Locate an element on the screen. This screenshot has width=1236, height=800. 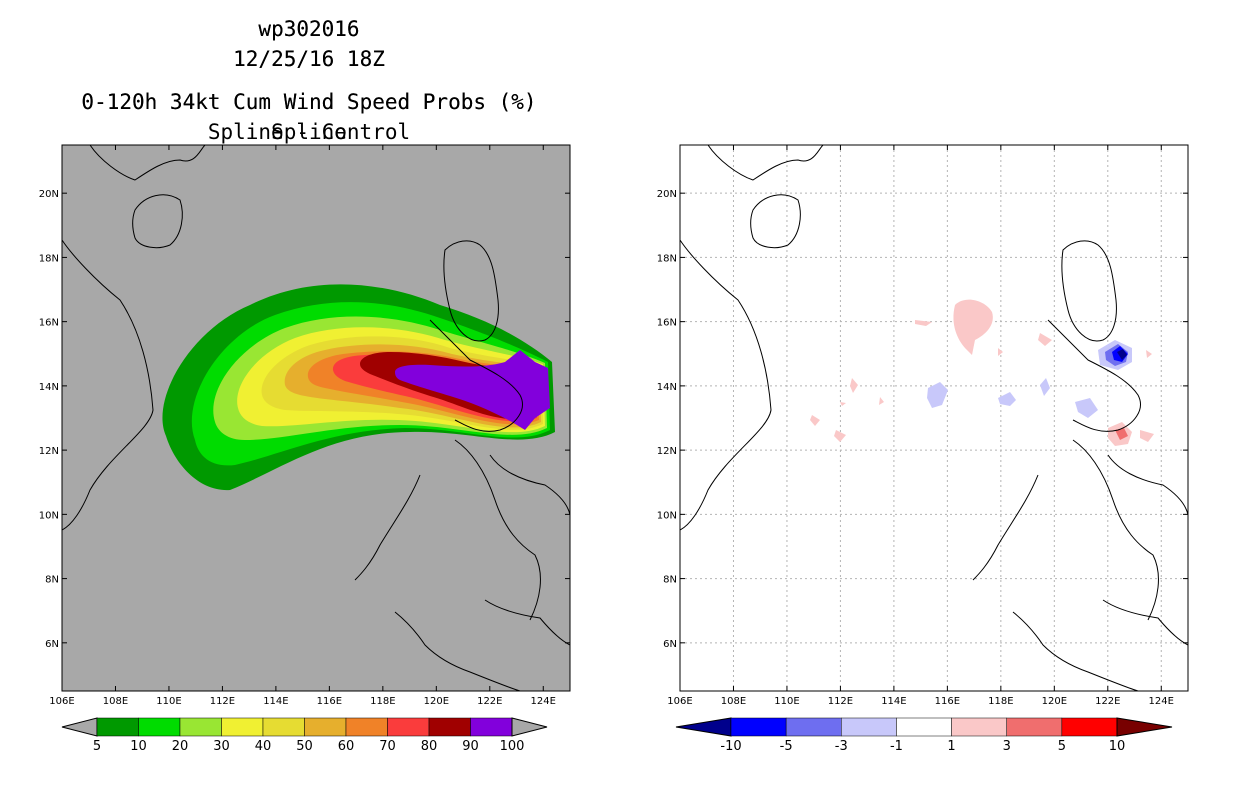
left-date: 12/25/16 18Z is located at coordinates (309, 59).